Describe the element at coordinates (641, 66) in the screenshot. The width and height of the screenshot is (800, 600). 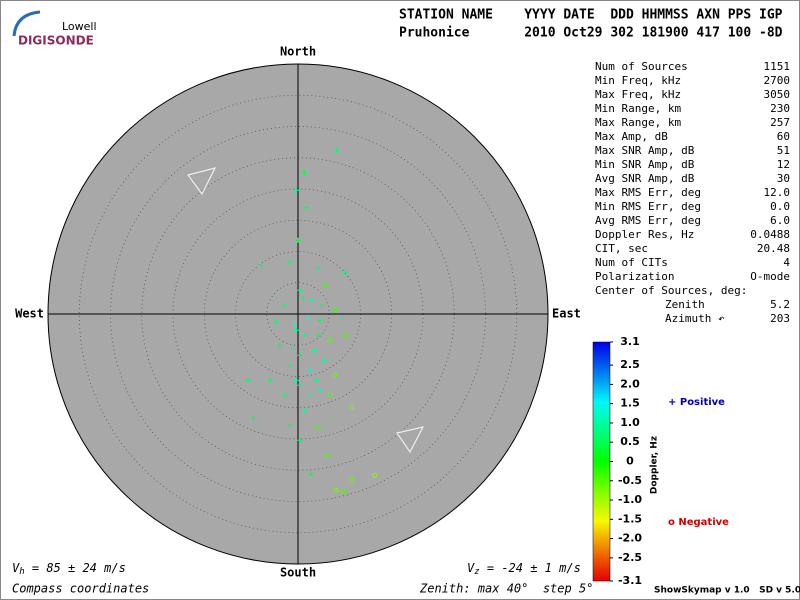
I see `stat-label: Num of Sources` at that location.